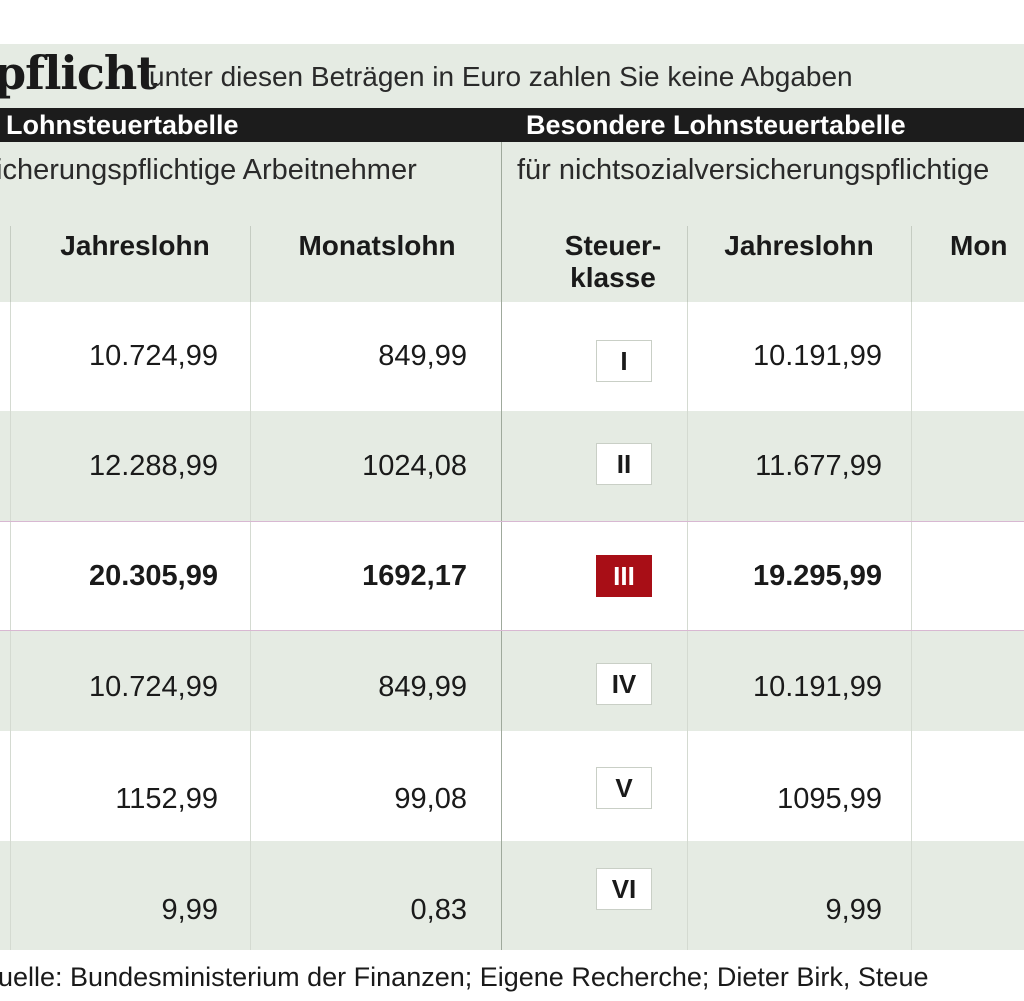 This screenshot has height=1001, width=1024. What do you see at coordinates (512, 466) in the screenshot?
I see `table-row: 12.288,99 1024,08 II 11.677,99` at bounding box center [512, 466].